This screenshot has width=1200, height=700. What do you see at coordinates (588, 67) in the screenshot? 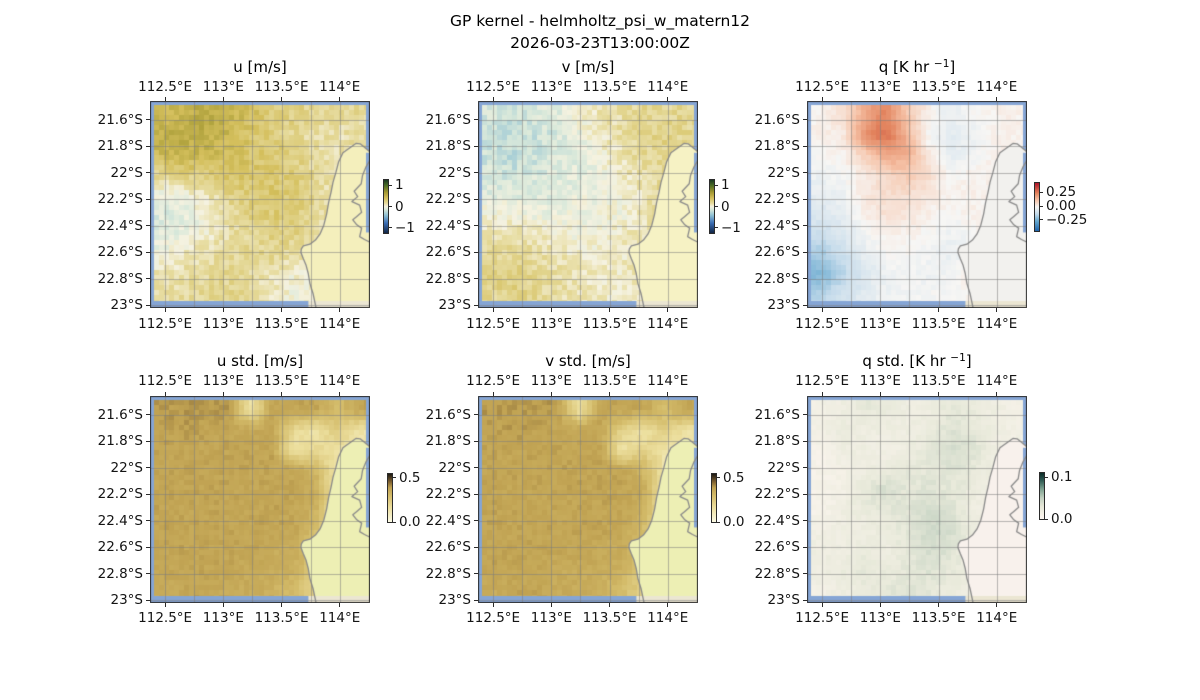
I see `subplot-title-v: v [m/s]` at bounding box center [588, 67].